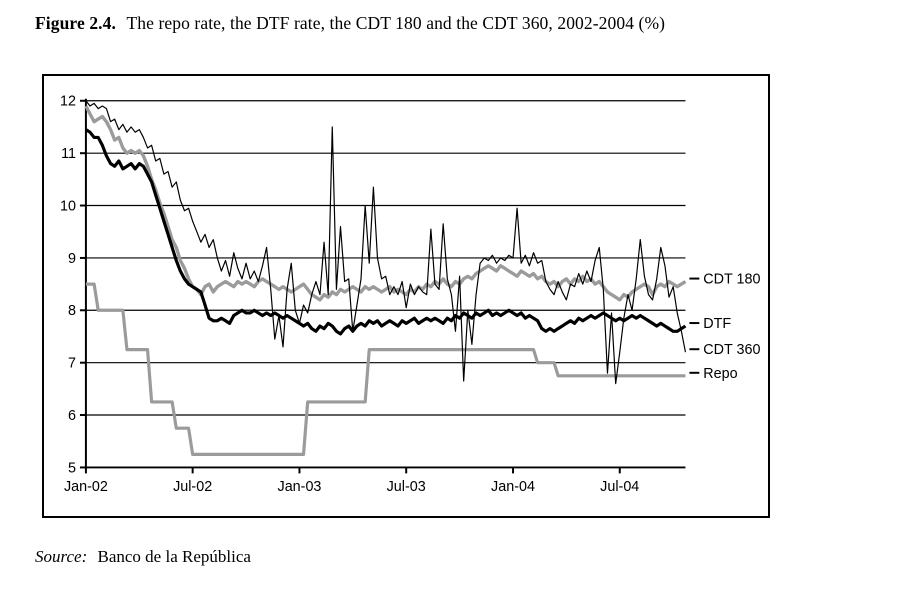 The height and width of the screenshot is (596, 921). Describe the element at coordinates (720, 374) in the screenshot. I see `legend-label-repo: Repo` at that location.